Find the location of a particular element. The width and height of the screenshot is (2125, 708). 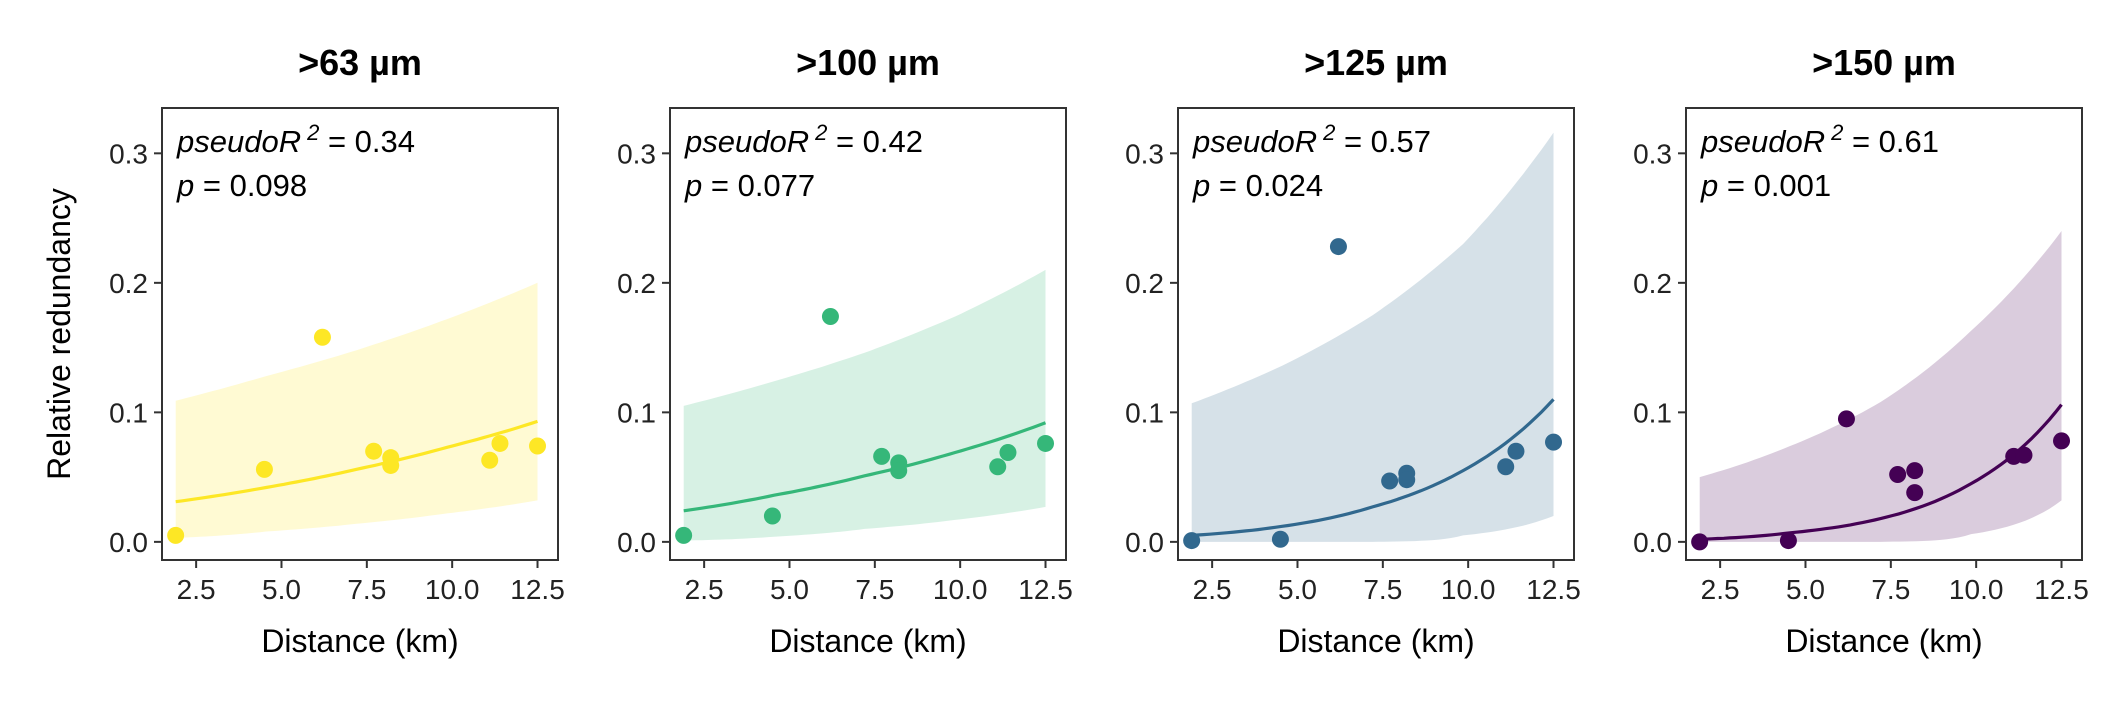

p-annotation: p = 0.001 is located at coordinates (1765, 185).